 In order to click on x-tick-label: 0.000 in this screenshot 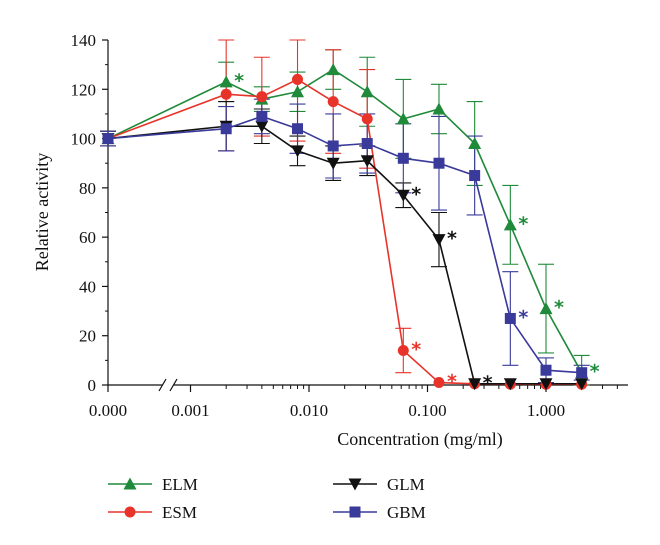, I will do `click(108, 410)`.